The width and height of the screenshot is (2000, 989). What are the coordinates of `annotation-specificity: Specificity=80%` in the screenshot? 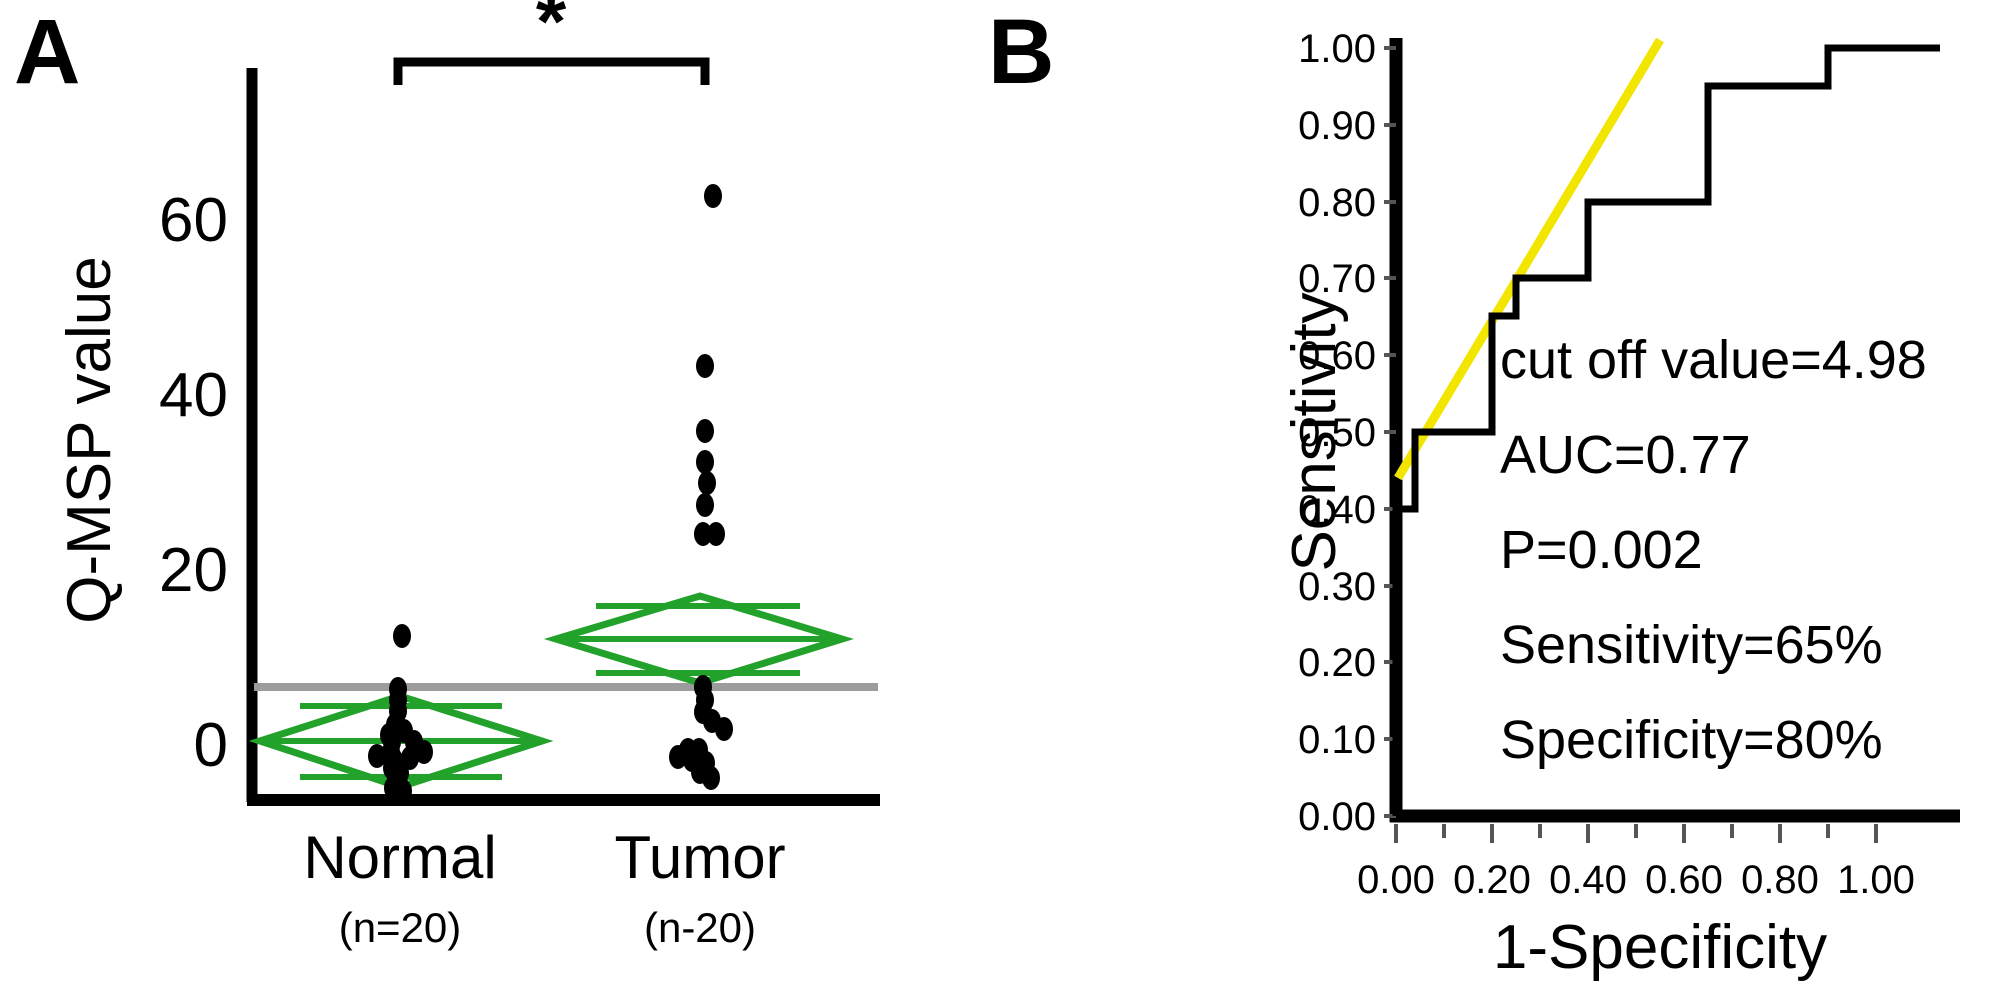 It's located at (1691, 740).